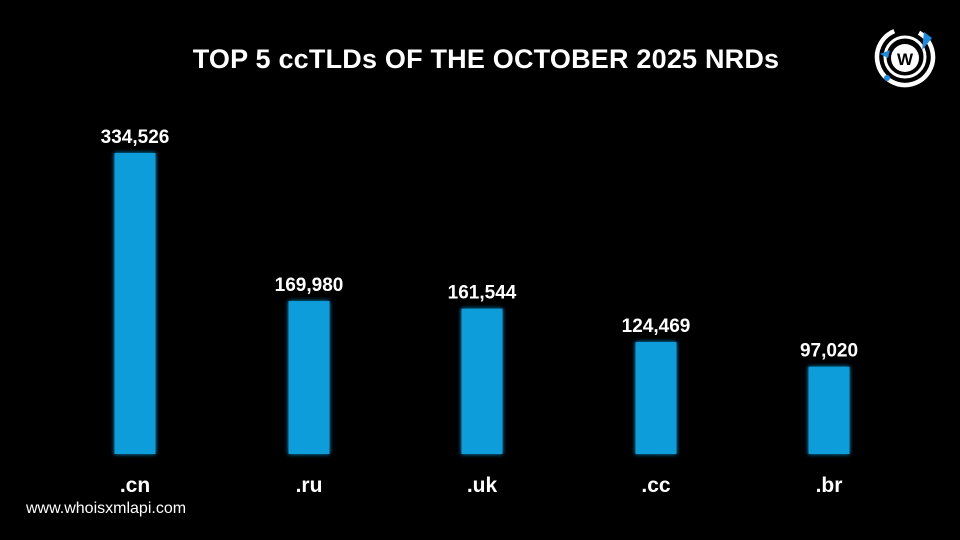  What do you see at coordinates (135, 303) in the screenshot?
I see `bar-cn` at bounding box center [135, 303].